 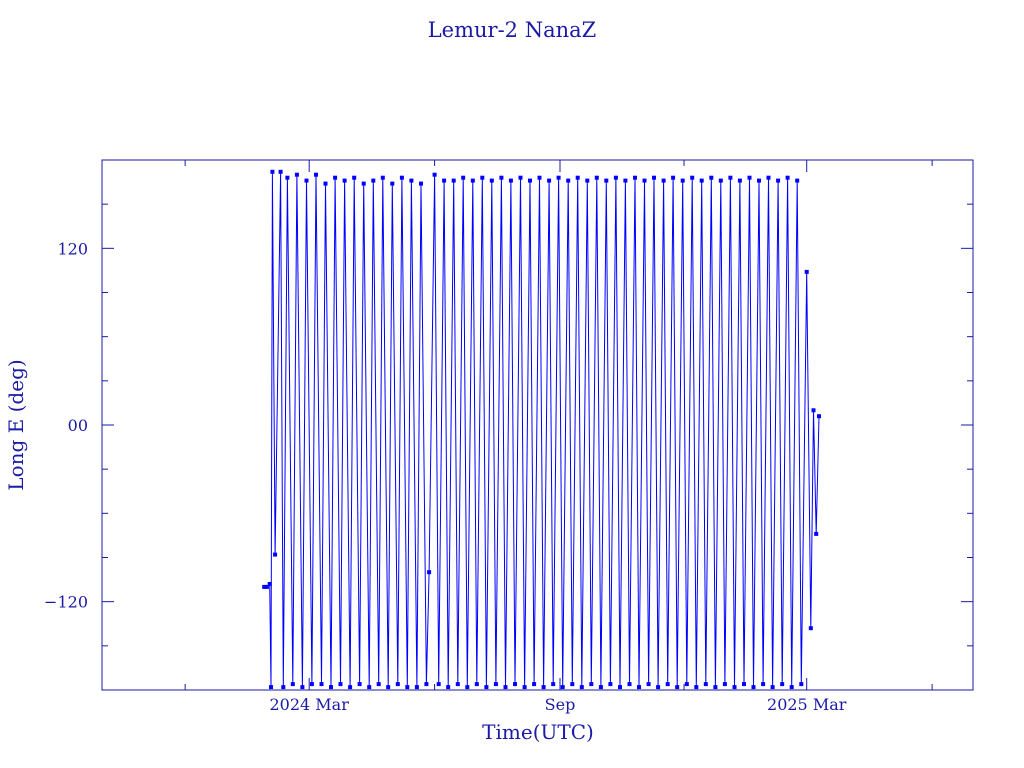 I want to click on x-tick-label: 2025 Mar, so click(x=807, y=704).